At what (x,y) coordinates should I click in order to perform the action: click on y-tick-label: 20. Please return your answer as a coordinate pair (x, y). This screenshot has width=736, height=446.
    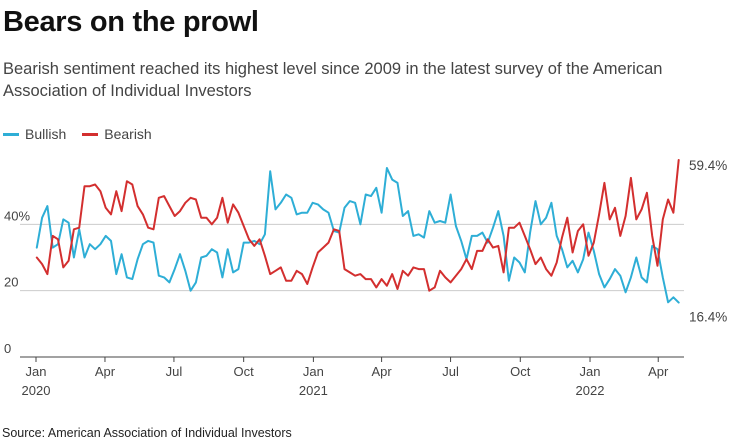
    Looking at the image, I should click on (11, 282).